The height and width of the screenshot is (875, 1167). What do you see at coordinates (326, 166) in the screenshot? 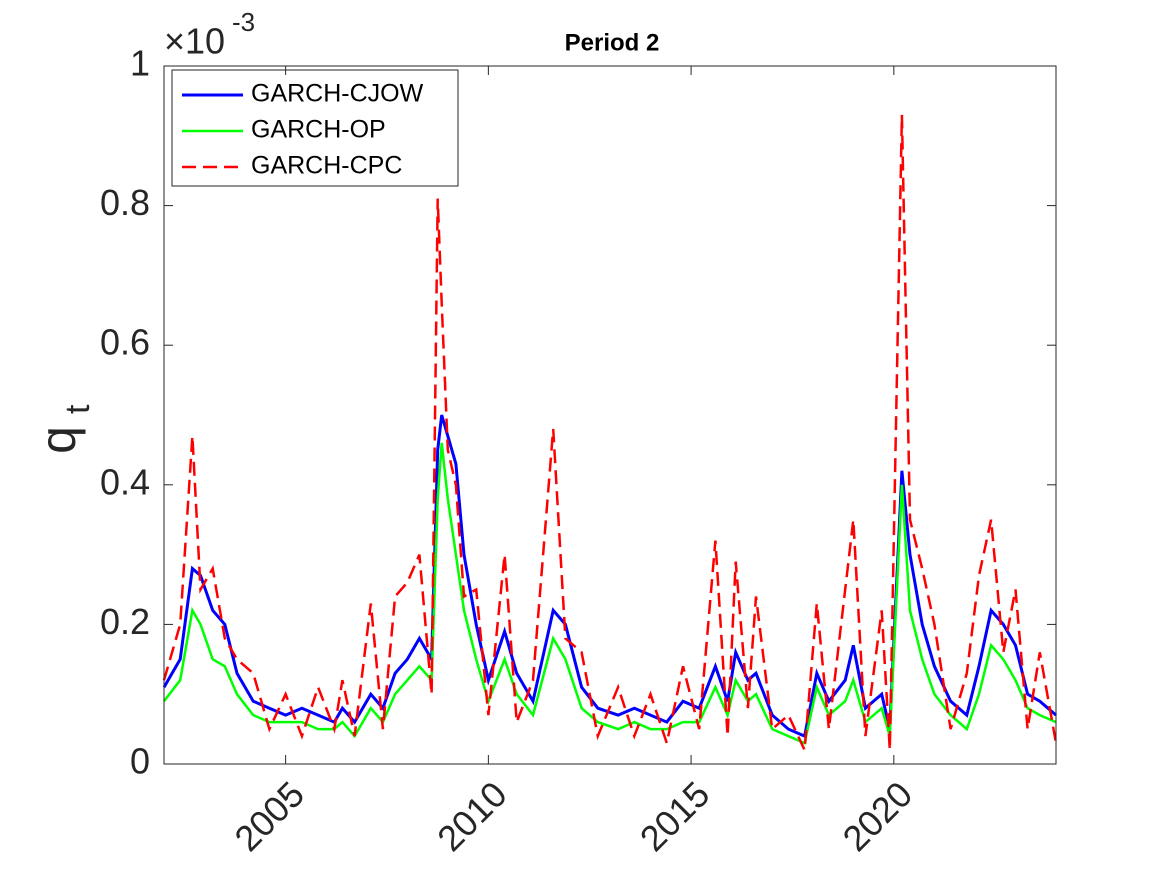
I see `legend-label: GARCH-CPC` at bounding box center [326, 166].